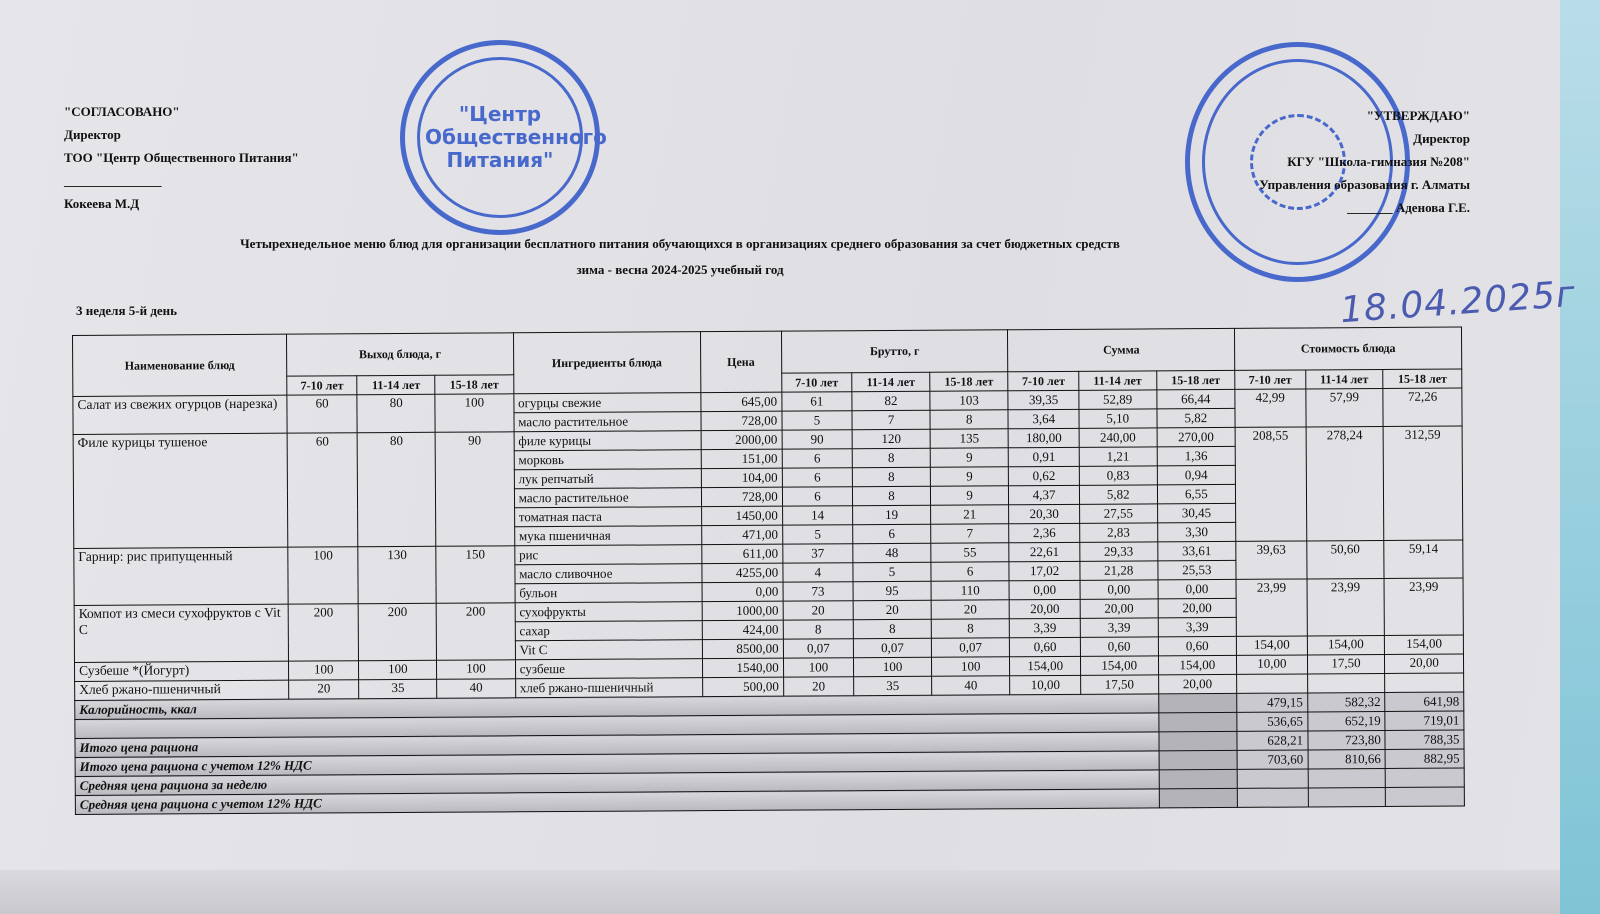 Image resolution: width=1600 pixels, height=914 pixels. Describe the element at coordinates (970, 514) in the screenshot. I see `brutto-value: 21` at that location.